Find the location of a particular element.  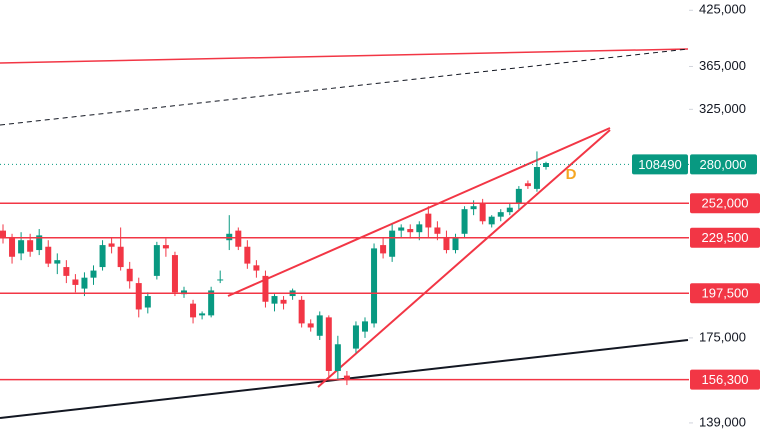

level-label: 156,300 is located at coordinates (725, 379).